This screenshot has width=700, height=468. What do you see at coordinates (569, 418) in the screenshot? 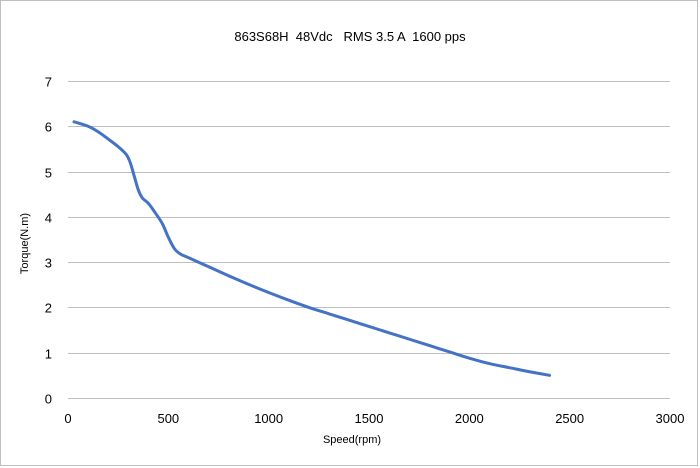
I see `x-tick-label: 2500` at bounding box center [569, 418].